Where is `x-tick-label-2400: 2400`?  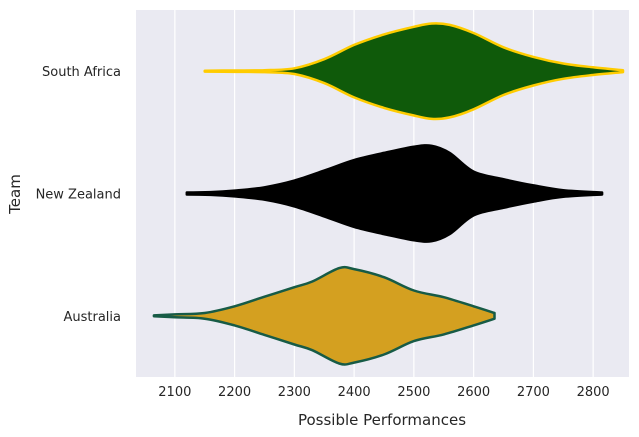 x-tick-label-2400: 2400 is located at coordinates (354, 392).